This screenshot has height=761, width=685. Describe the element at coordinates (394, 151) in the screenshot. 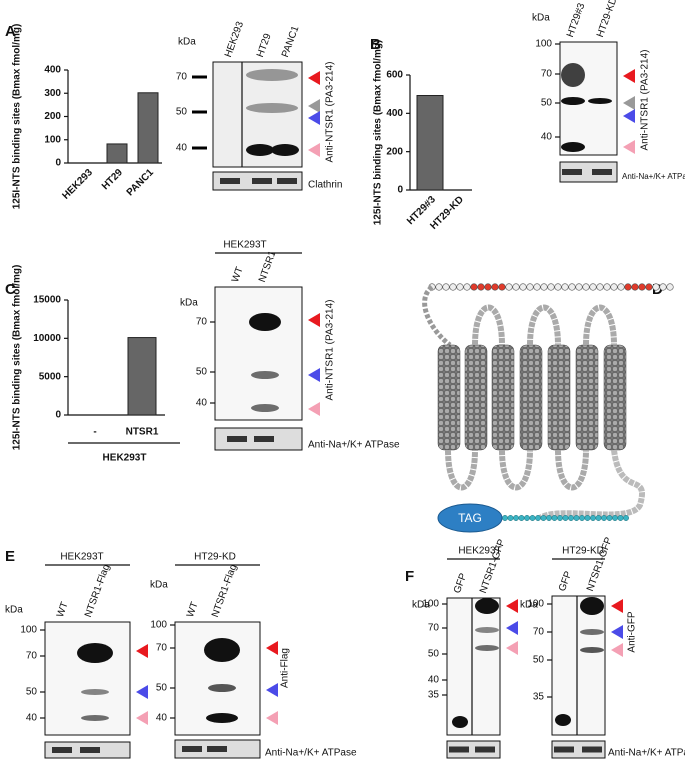

I see `y-tick-label: 200` at that location.